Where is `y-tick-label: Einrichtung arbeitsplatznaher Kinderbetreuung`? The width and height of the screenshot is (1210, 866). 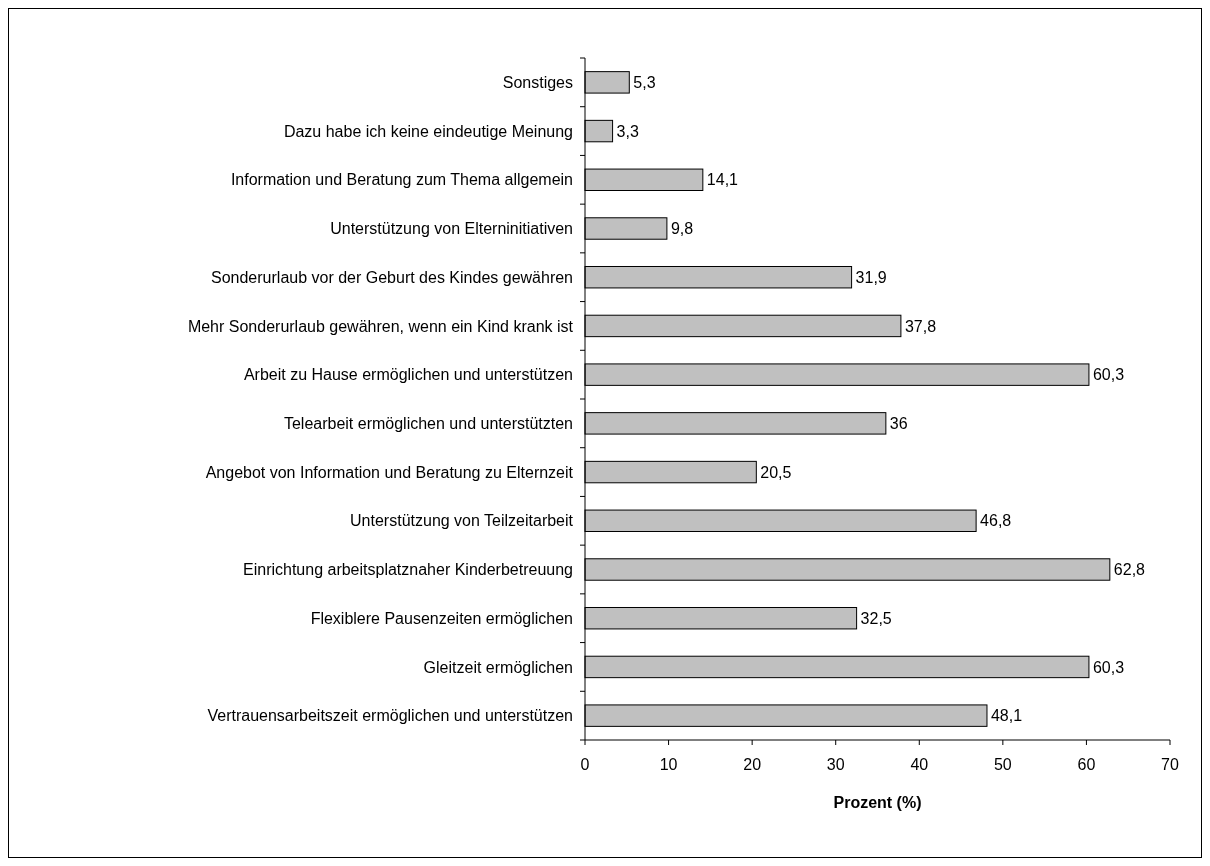
y-tick-label: Einrichtung arbeitsplatznaher Kinderbetreuung is located at coordinates (408, 570).